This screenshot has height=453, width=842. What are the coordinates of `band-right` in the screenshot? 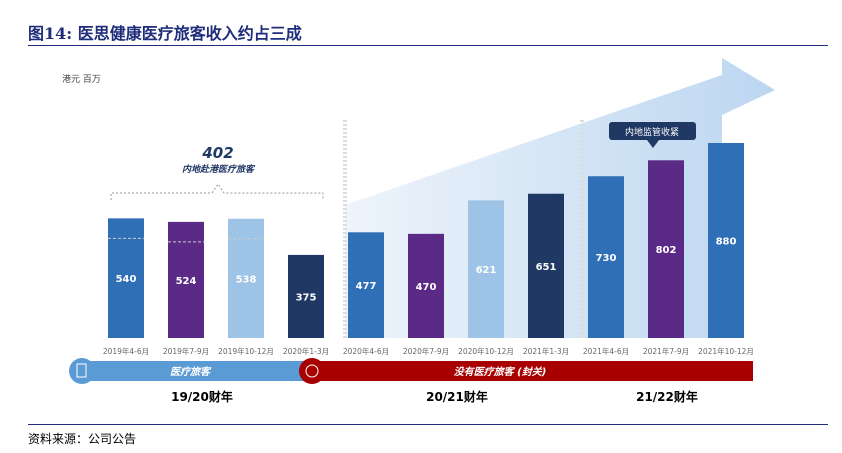 It's located at (531, 371).